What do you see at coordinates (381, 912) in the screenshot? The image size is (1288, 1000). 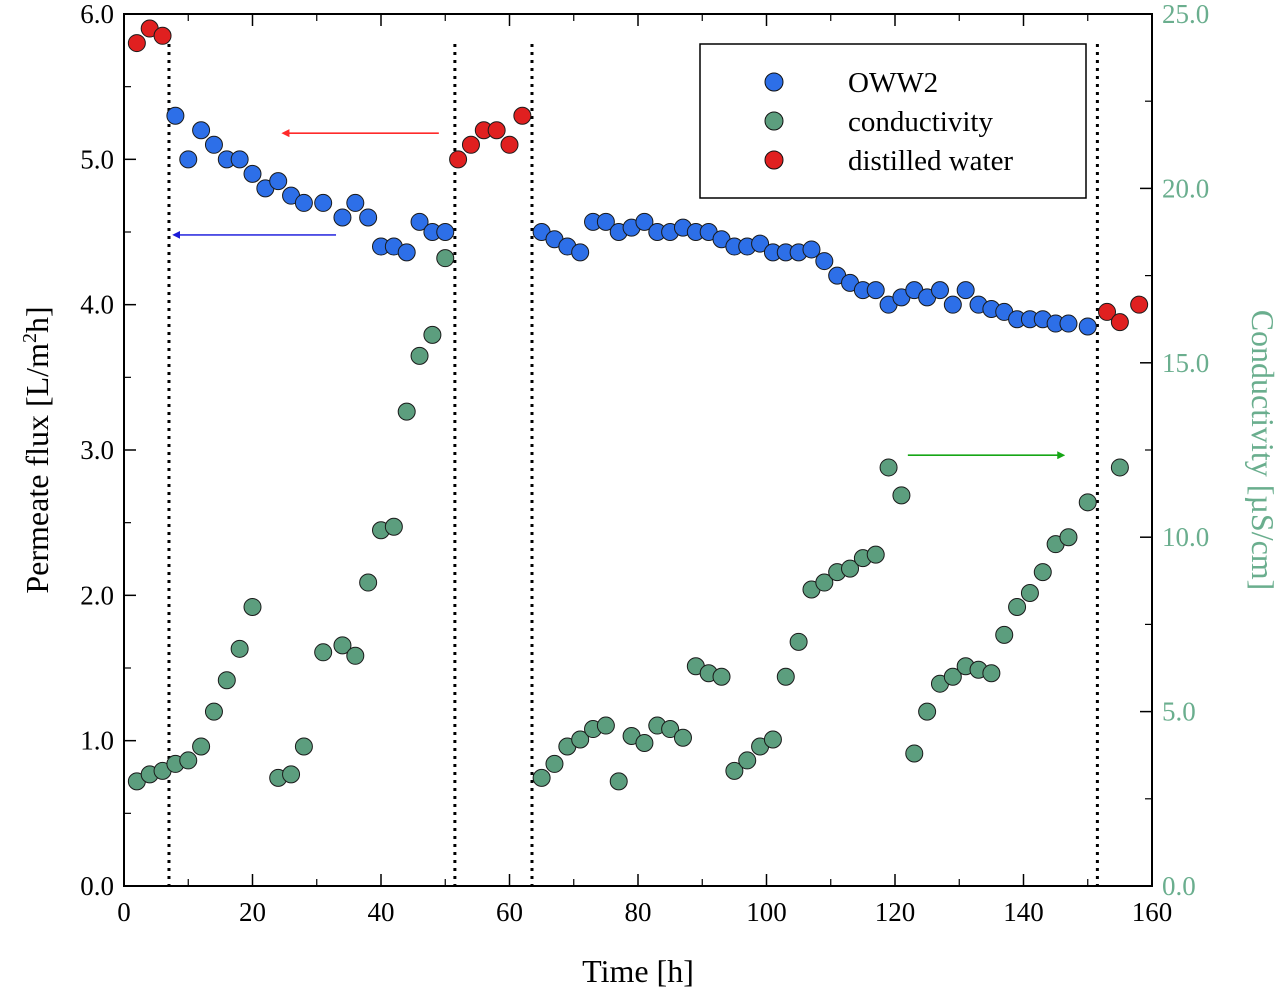 I see `x-tick-label: 40` at bounding box center [381, 912].